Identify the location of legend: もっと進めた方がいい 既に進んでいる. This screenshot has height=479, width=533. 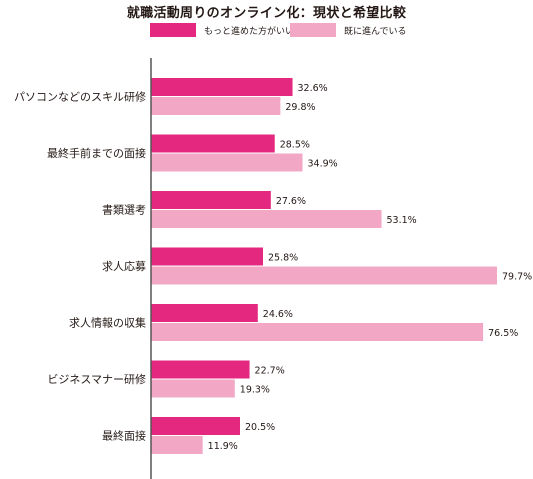
(266, 31).